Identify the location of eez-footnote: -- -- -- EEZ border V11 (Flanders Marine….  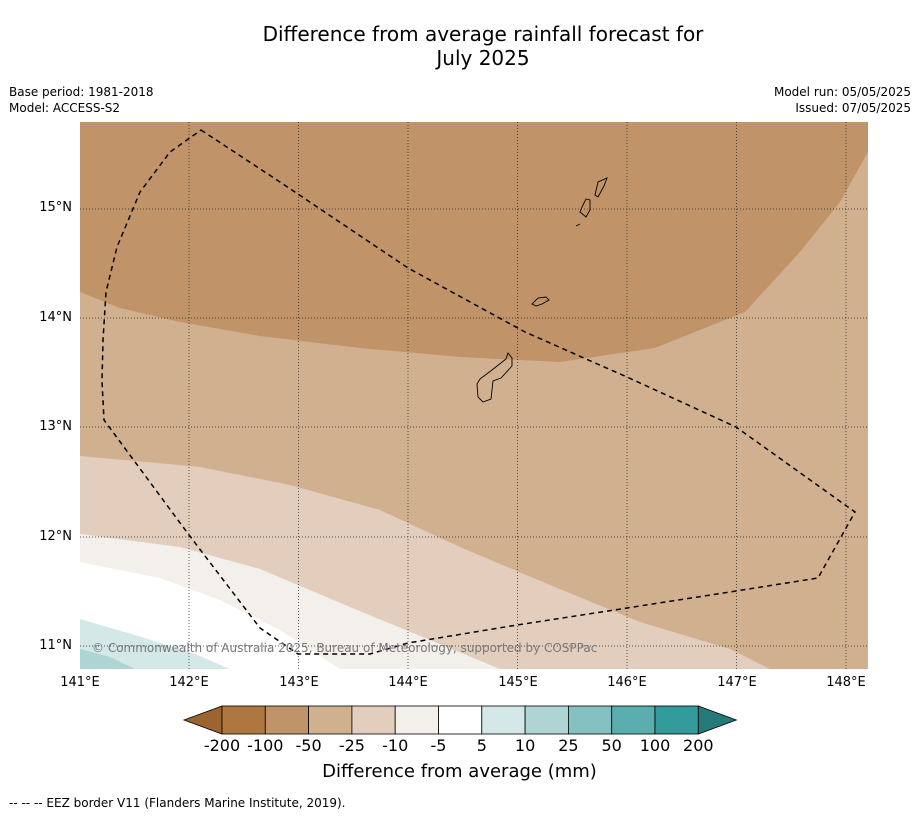
(177, 803).